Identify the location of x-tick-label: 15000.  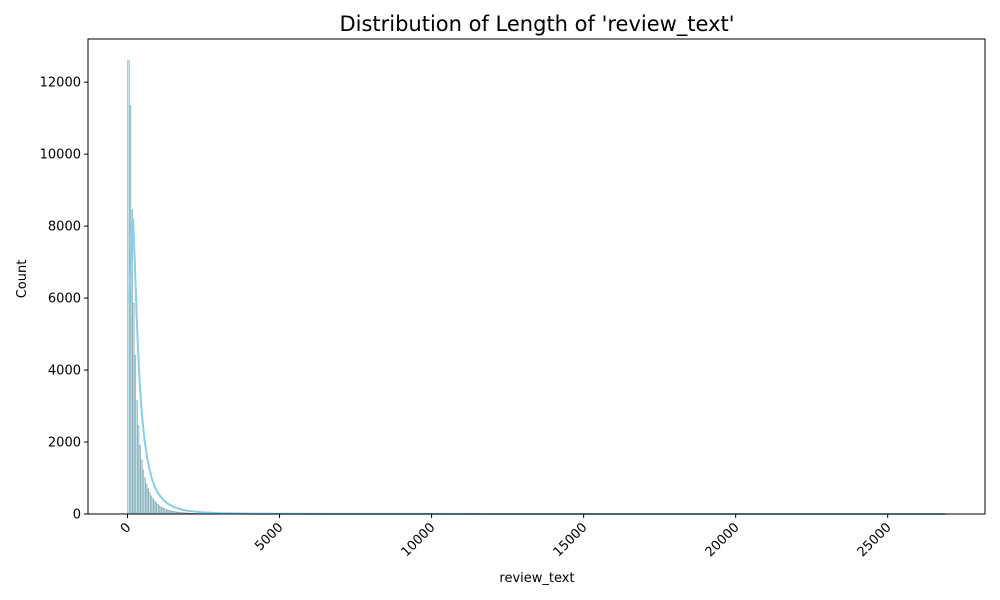
(571, 540).